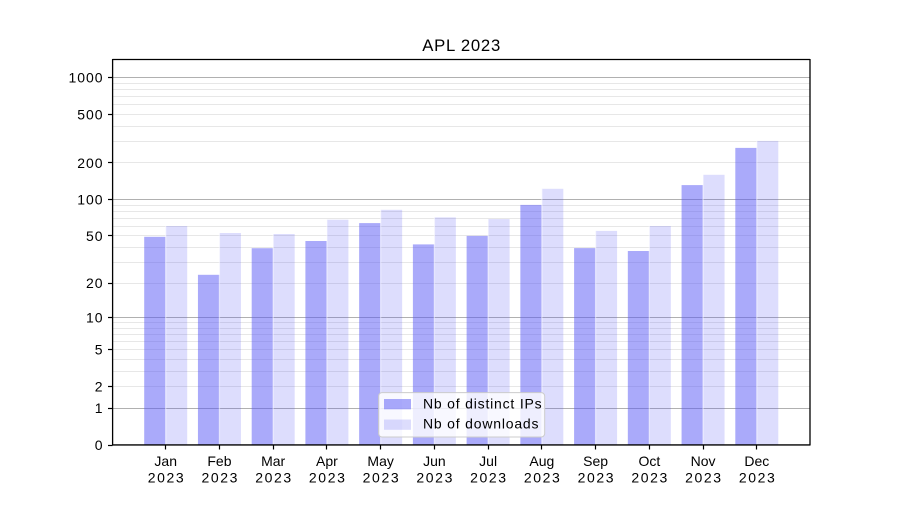 The height and width of the screenshot is (505, 900). I want to click on svg-text: Aug, so click(541, 461).